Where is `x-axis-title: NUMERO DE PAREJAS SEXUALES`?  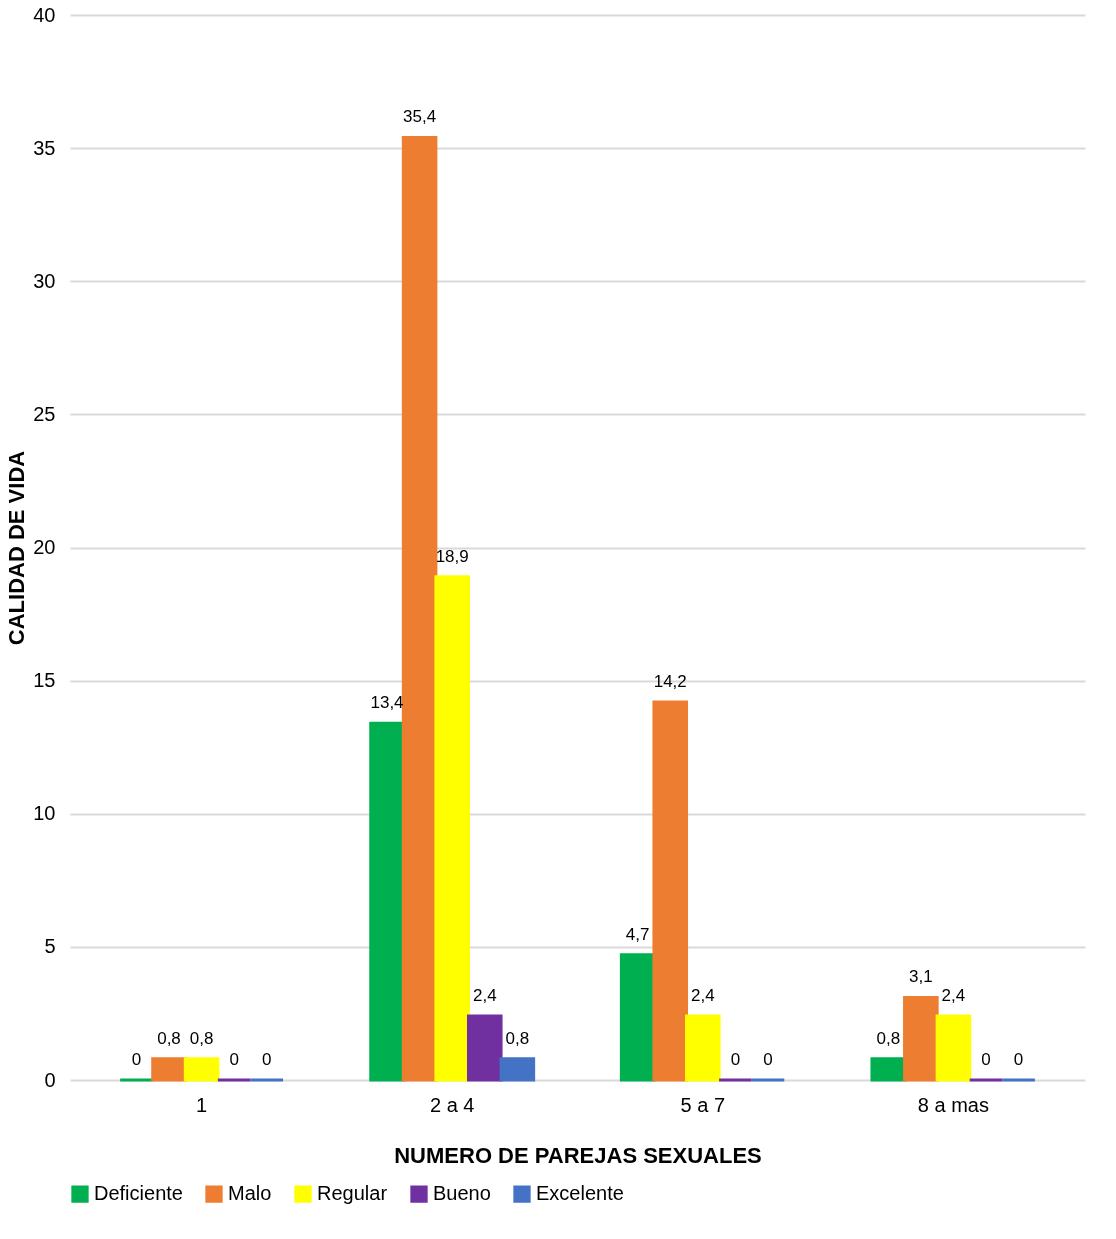
x-axis-title: NUMERO DE PAREJAS SEXUALES is located at coordinates (578, 1155).